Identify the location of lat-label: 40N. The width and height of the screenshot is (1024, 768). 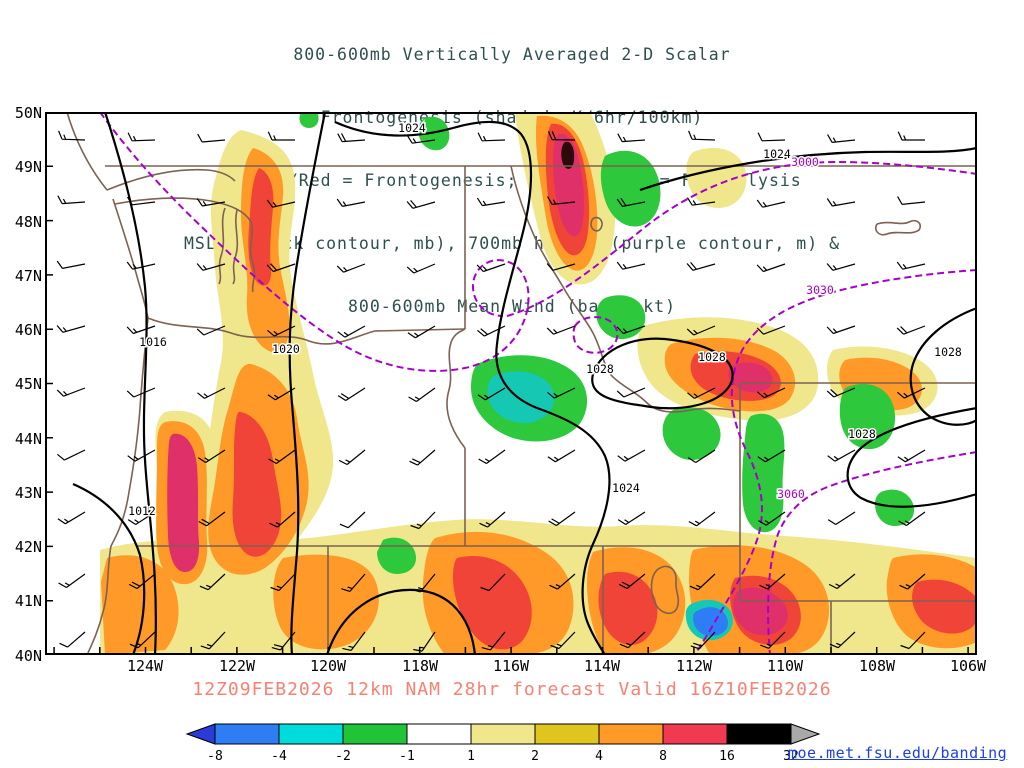
(28, 656).